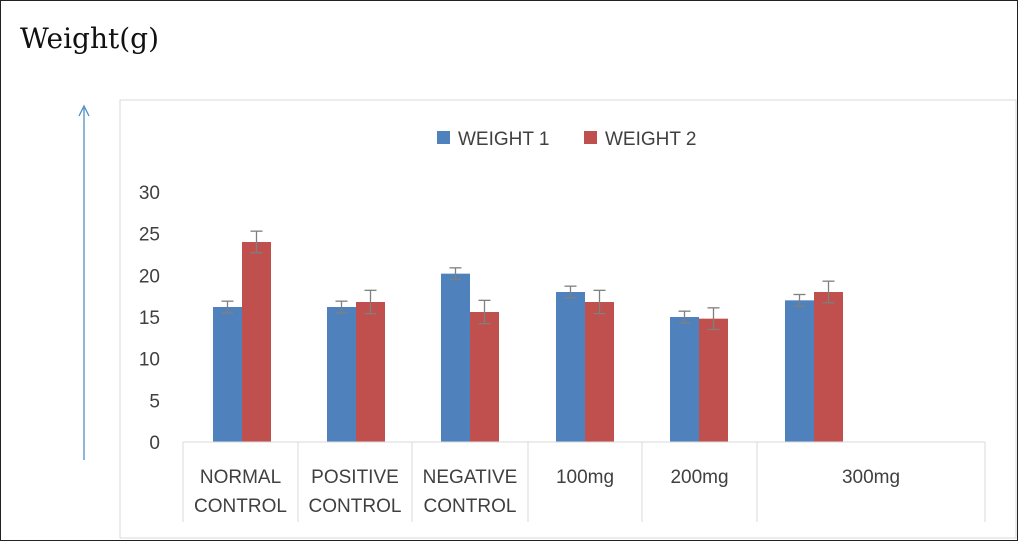  What do you see at coordinates (149, 276) in the screenshot?
I see `y-tick-label: 20` at bounding box center [149, 276].